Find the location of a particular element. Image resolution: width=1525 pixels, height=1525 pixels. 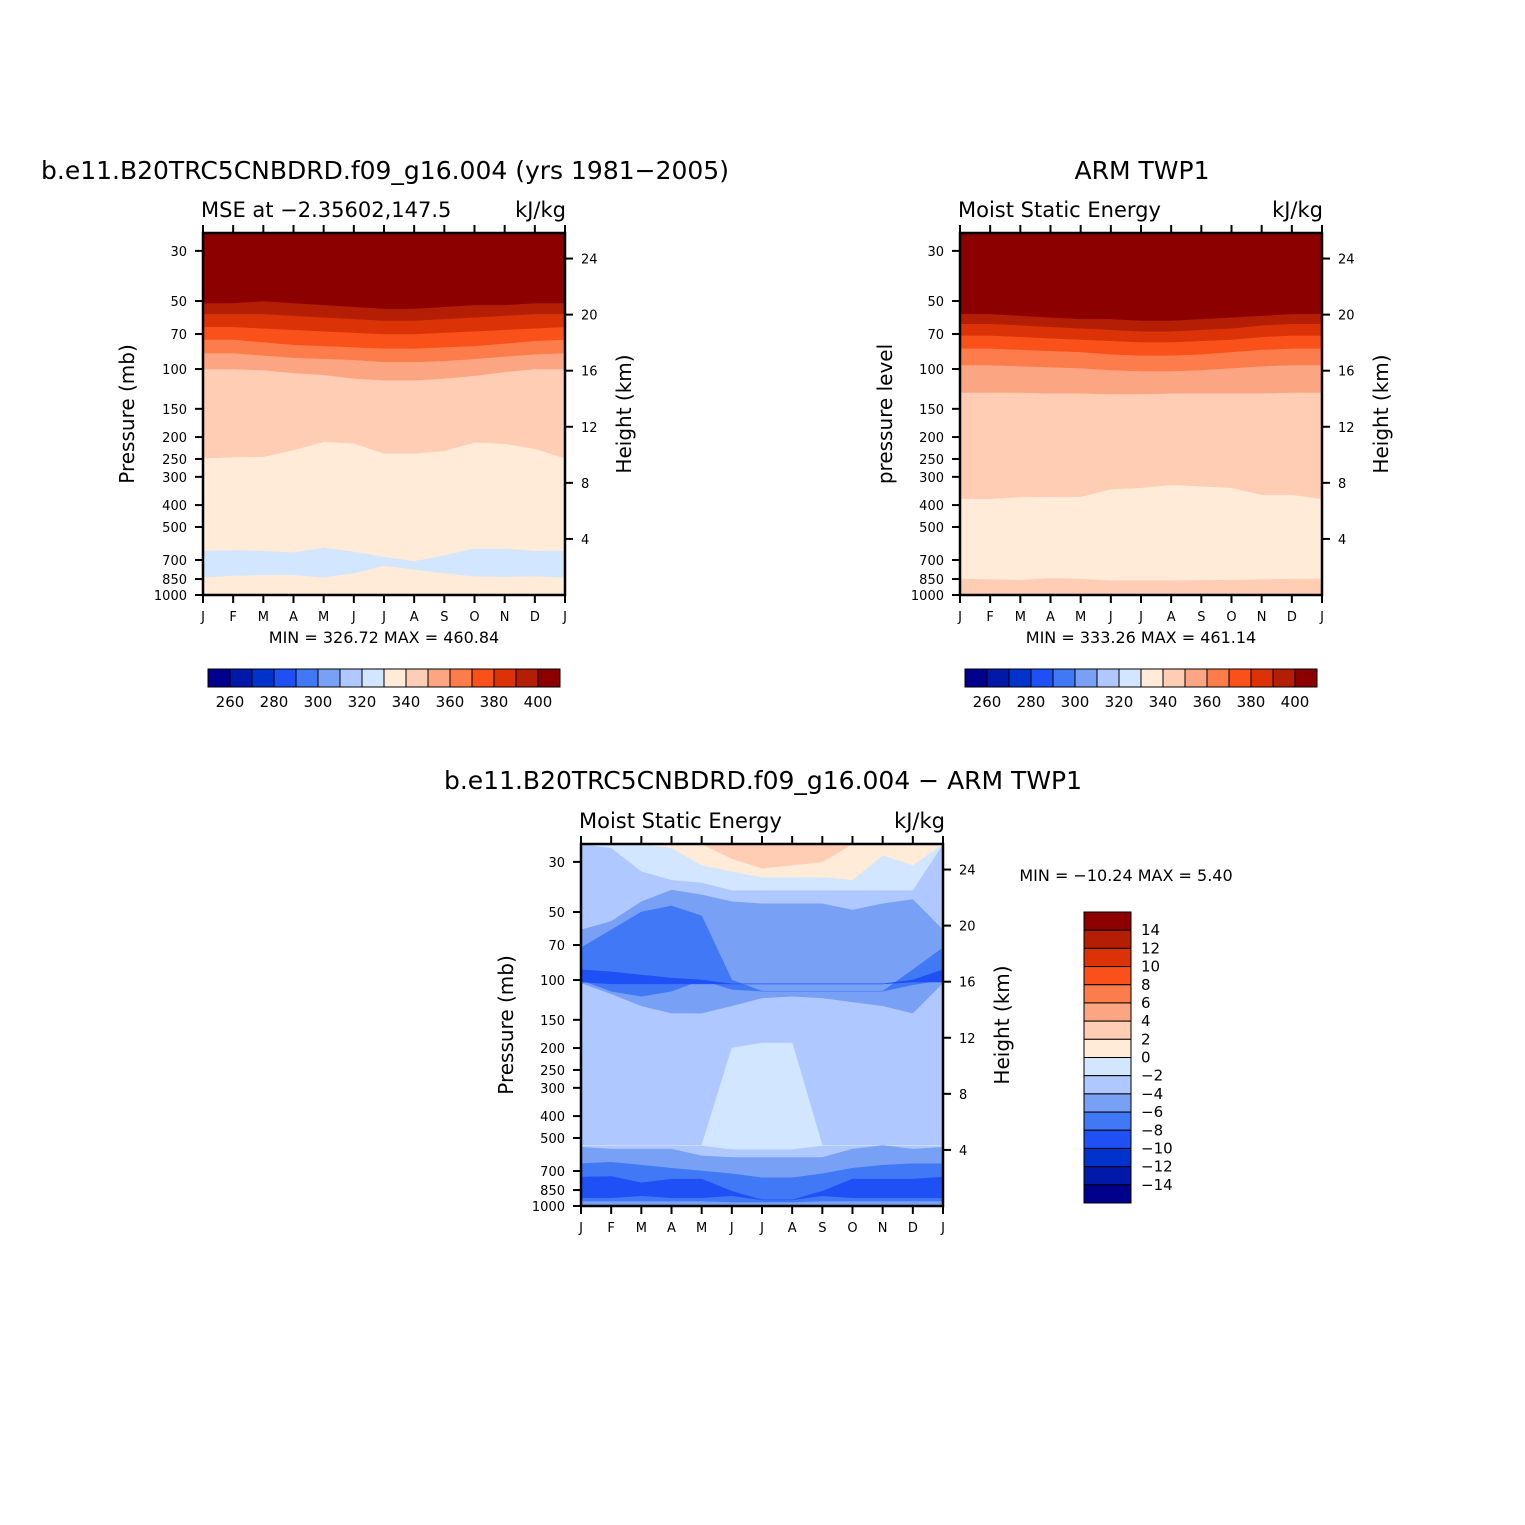

y-tick-label: 500 is located at coordinates (931, 528).